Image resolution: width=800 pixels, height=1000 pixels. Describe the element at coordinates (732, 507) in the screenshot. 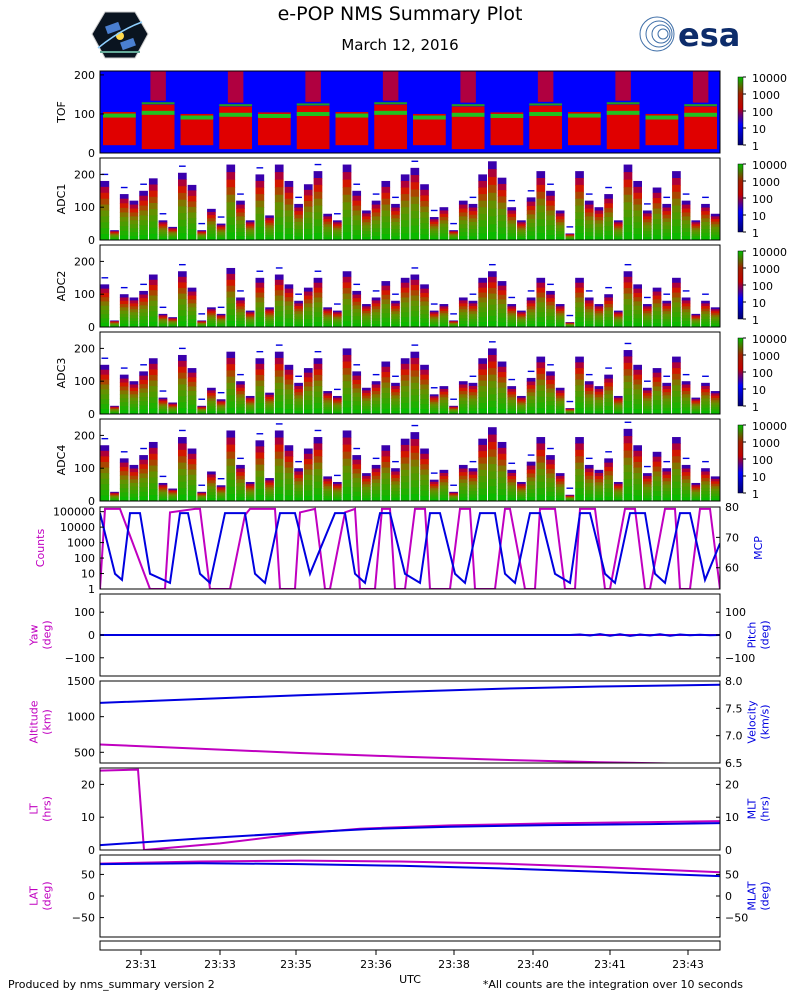

I see `counts_mcp-right-tick: 80` at that location.